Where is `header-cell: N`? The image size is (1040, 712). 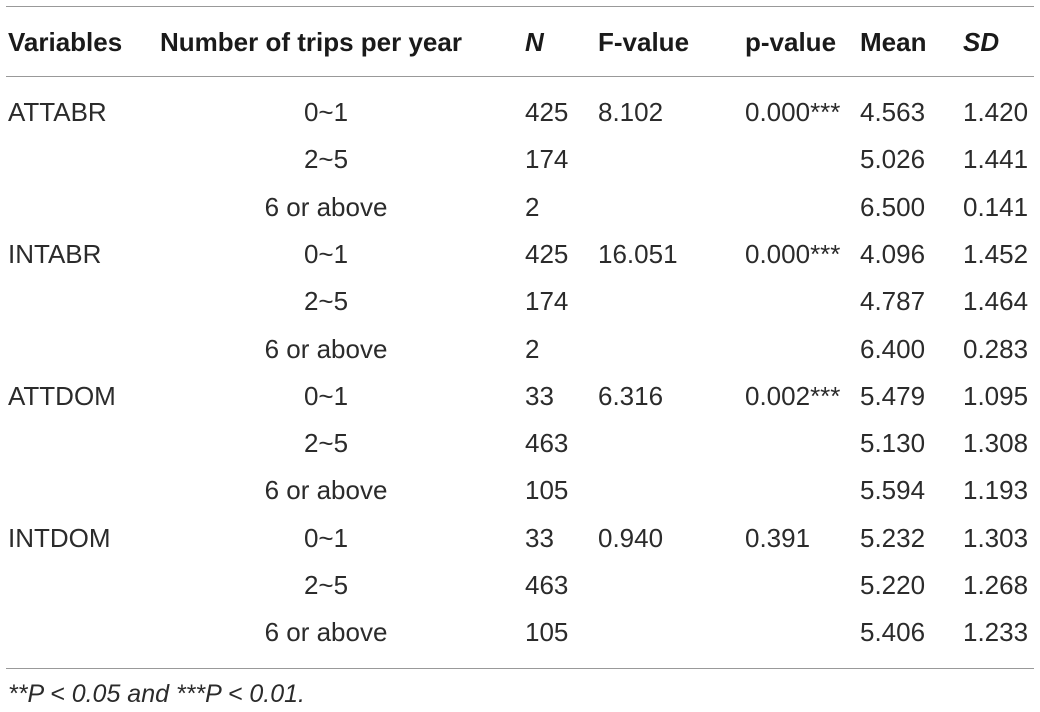 header-cell: N is located at coordinates (534, 42).